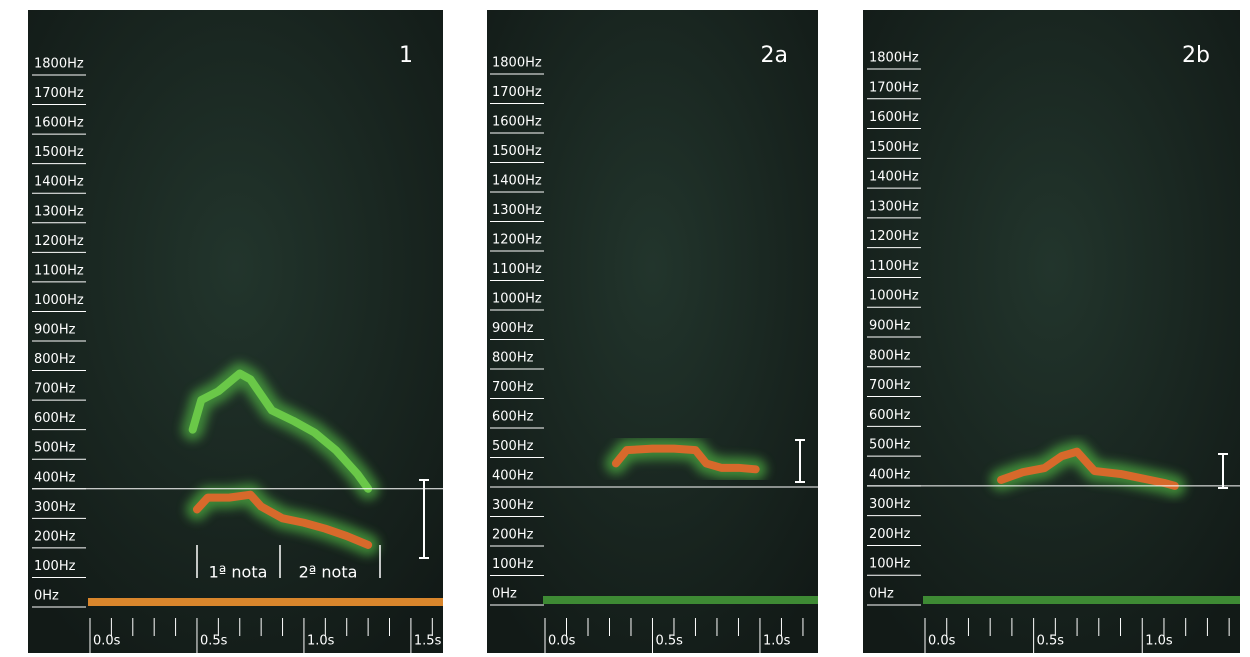 This screenshot has height=657, width=1250. What do you see at coordinates (774, 55) in the screenshot?
I see `panel-title: 2a` at bounding box center [774, 55].